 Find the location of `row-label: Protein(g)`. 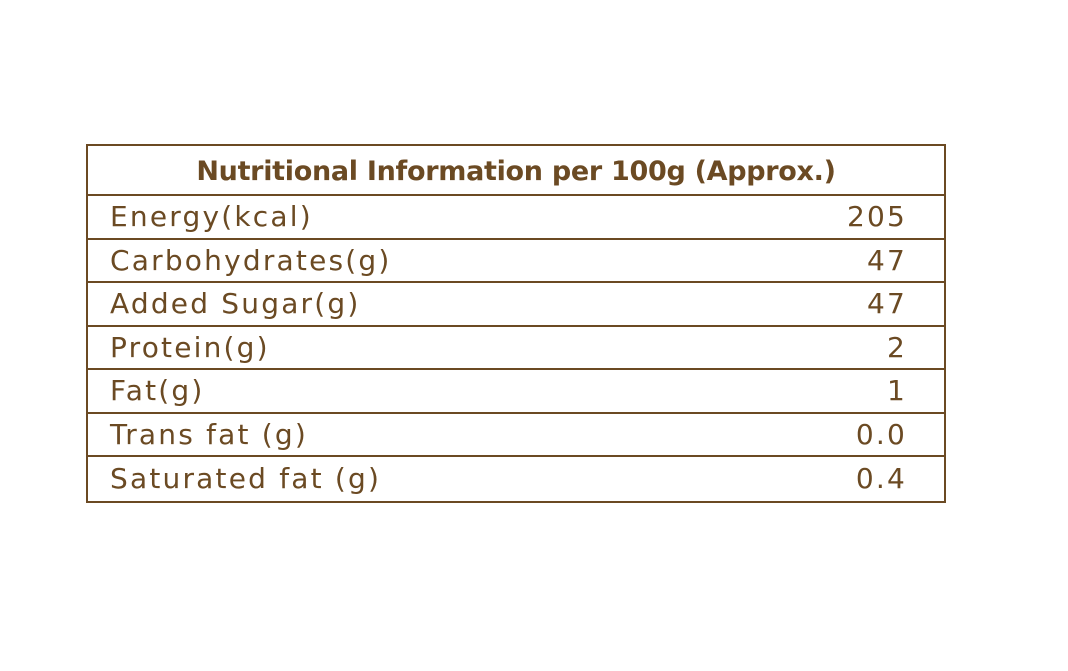

row-label: Protein(g) is located at coordinates (190, 347).